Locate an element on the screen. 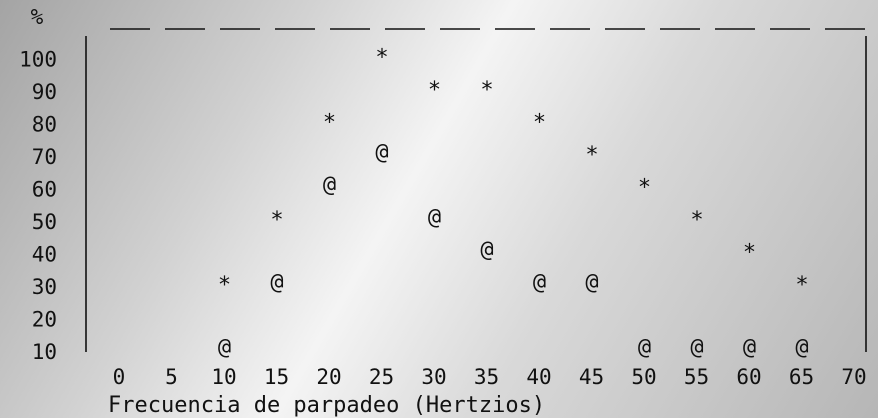 This screenshot has width=878, height=418. y-tick-label: 90 is located at coordinates (44, 92).